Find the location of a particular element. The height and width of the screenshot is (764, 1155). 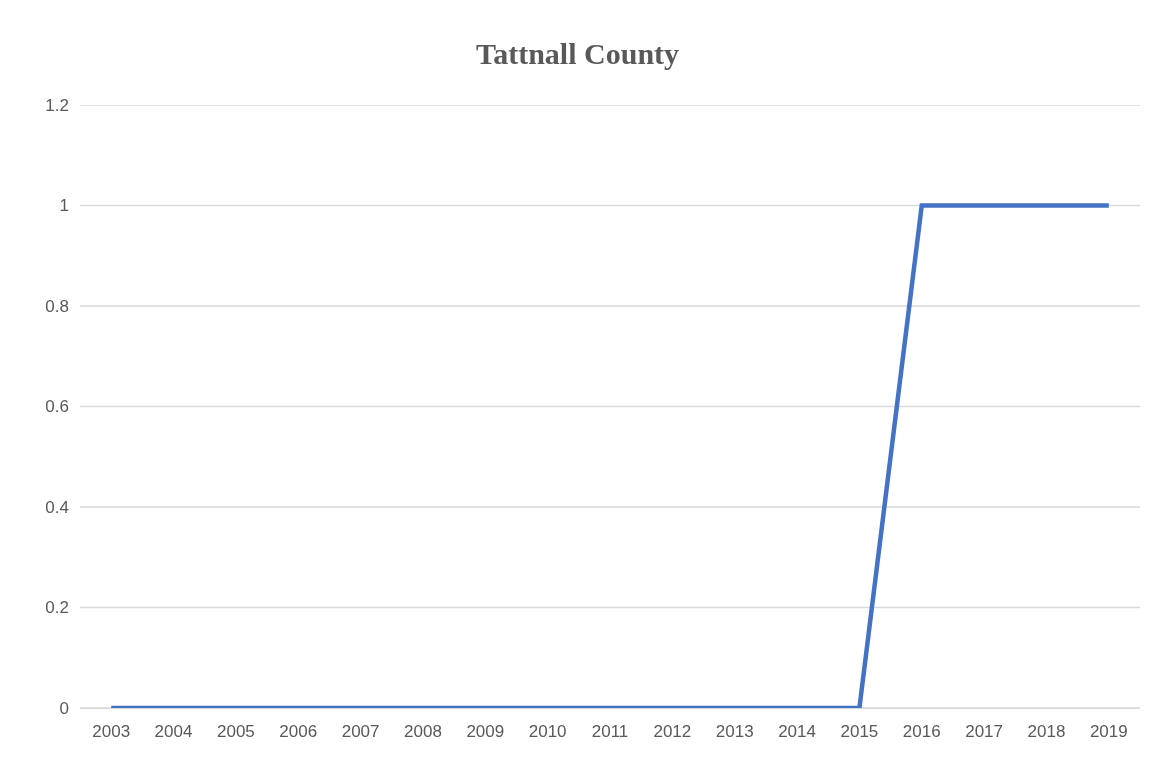

x-tick-label: 2004 is located at coordinates (173, 732).